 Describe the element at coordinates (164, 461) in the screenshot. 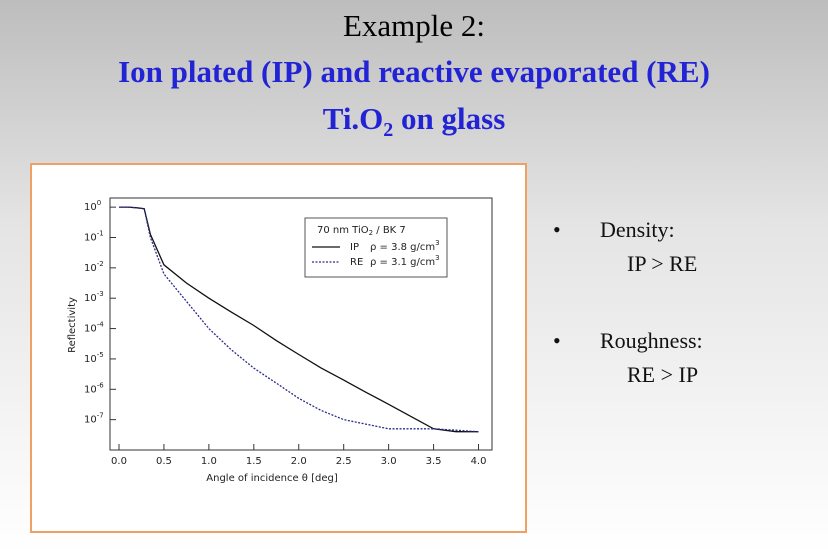

I see `x-tick-label: 0.5` at that location.